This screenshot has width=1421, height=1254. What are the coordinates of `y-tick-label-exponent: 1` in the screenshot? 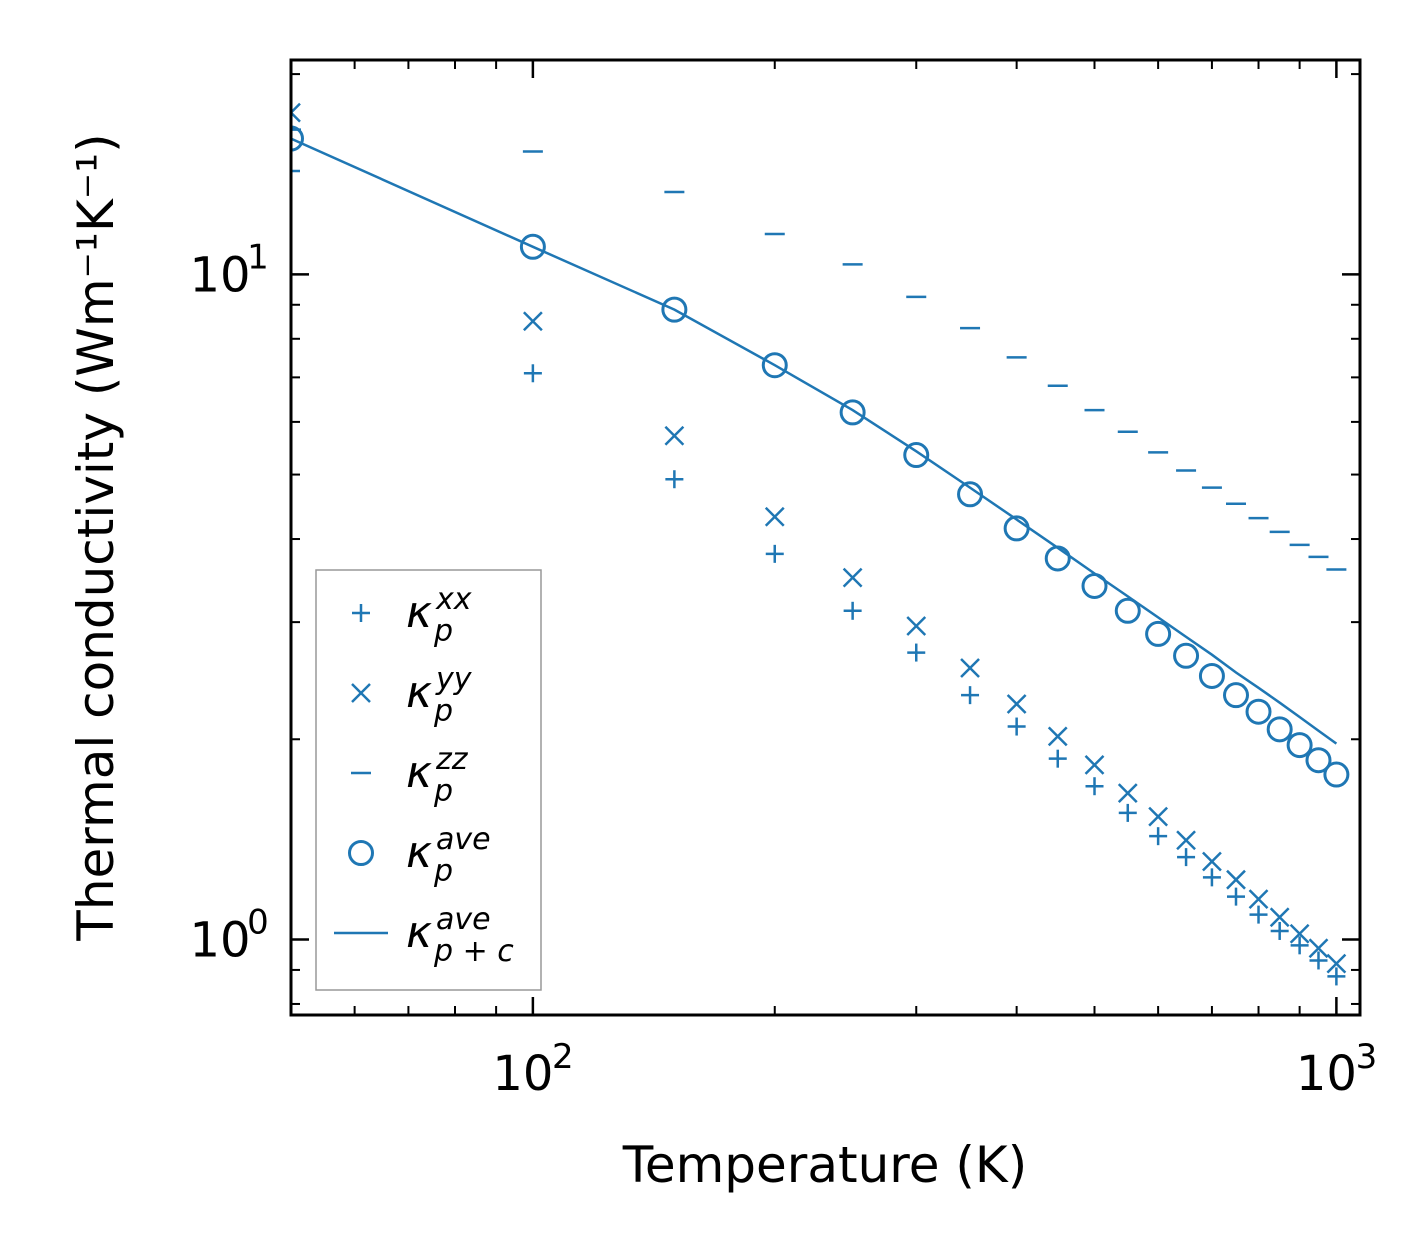 It's located at (258, 257).